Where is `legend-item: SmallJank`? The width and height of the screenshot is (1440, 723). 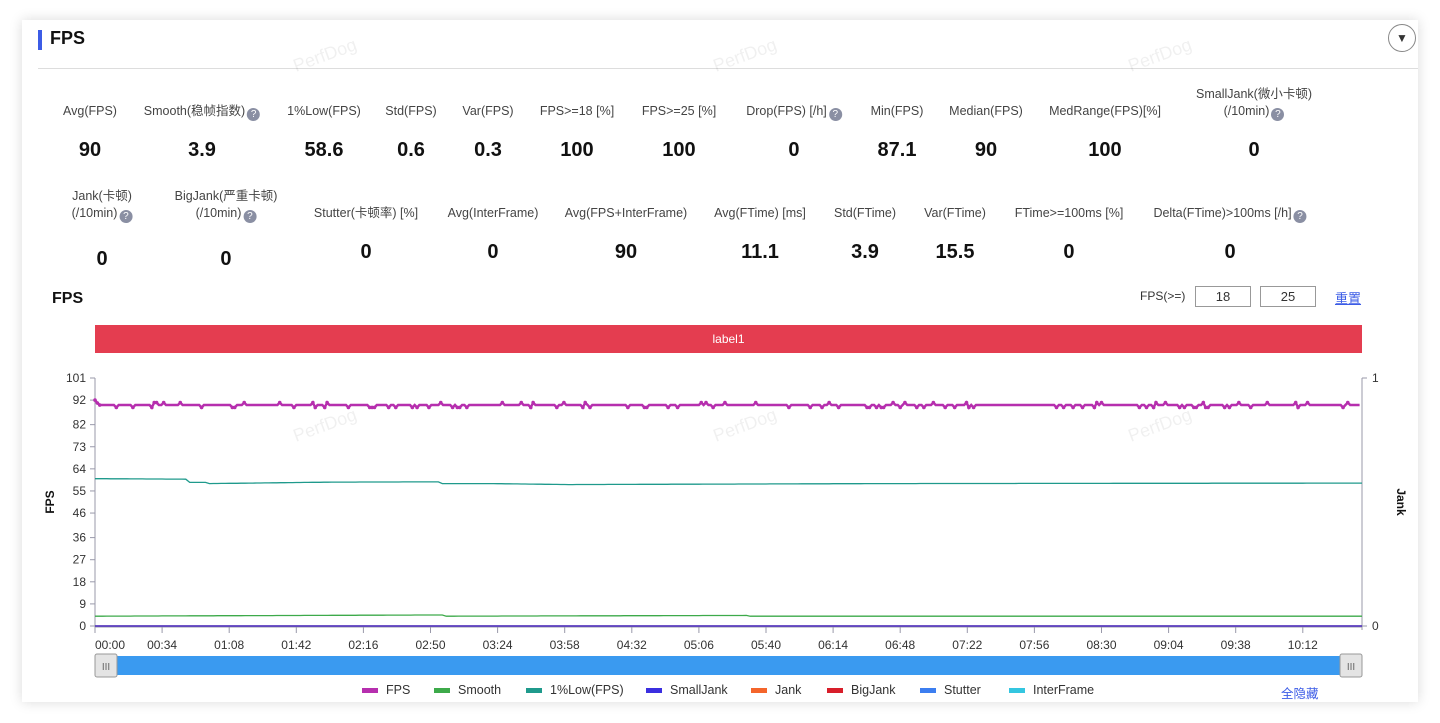
legend-item: SmallJank is located at coordinates (687, 690).